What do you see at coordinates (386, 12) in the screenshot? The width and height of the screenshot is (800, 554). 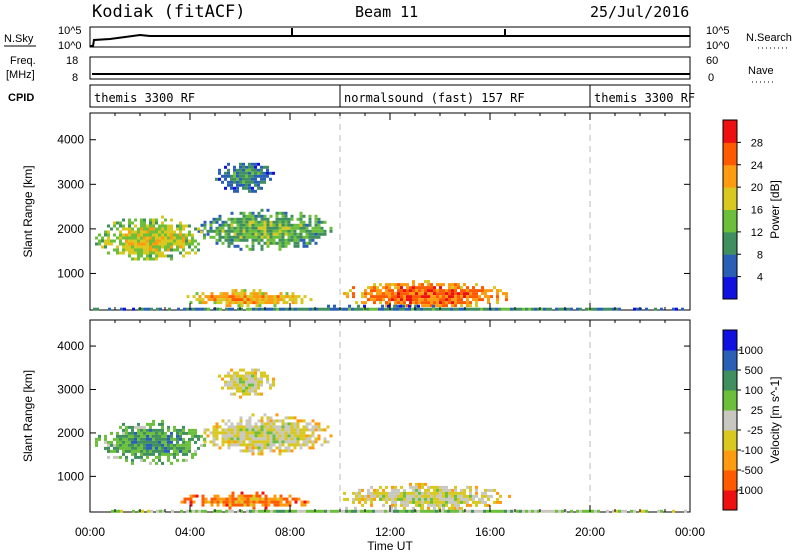 I see `beam-title: Beam 11` at bounding box center [386, 12].